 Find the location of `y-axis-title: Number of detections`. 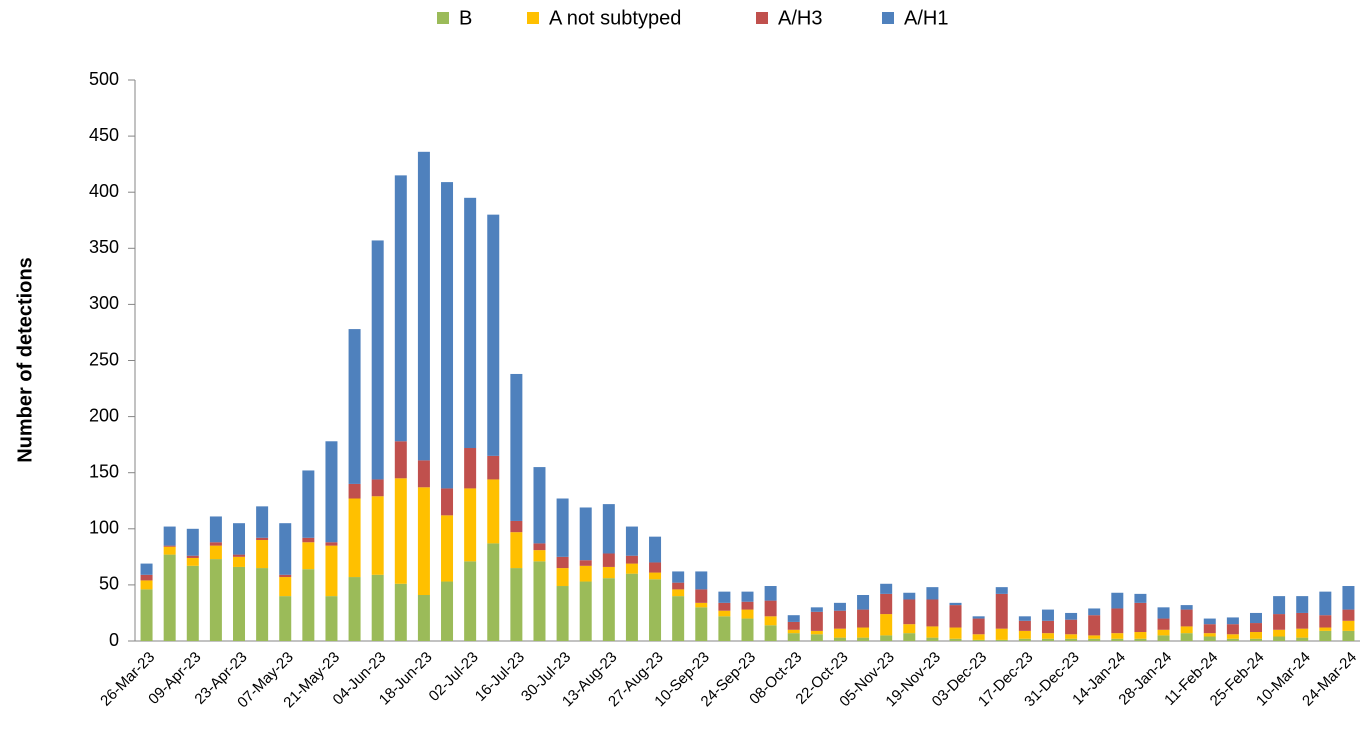

y-axis-title: Number of detections is located at coordinates (25, 360).